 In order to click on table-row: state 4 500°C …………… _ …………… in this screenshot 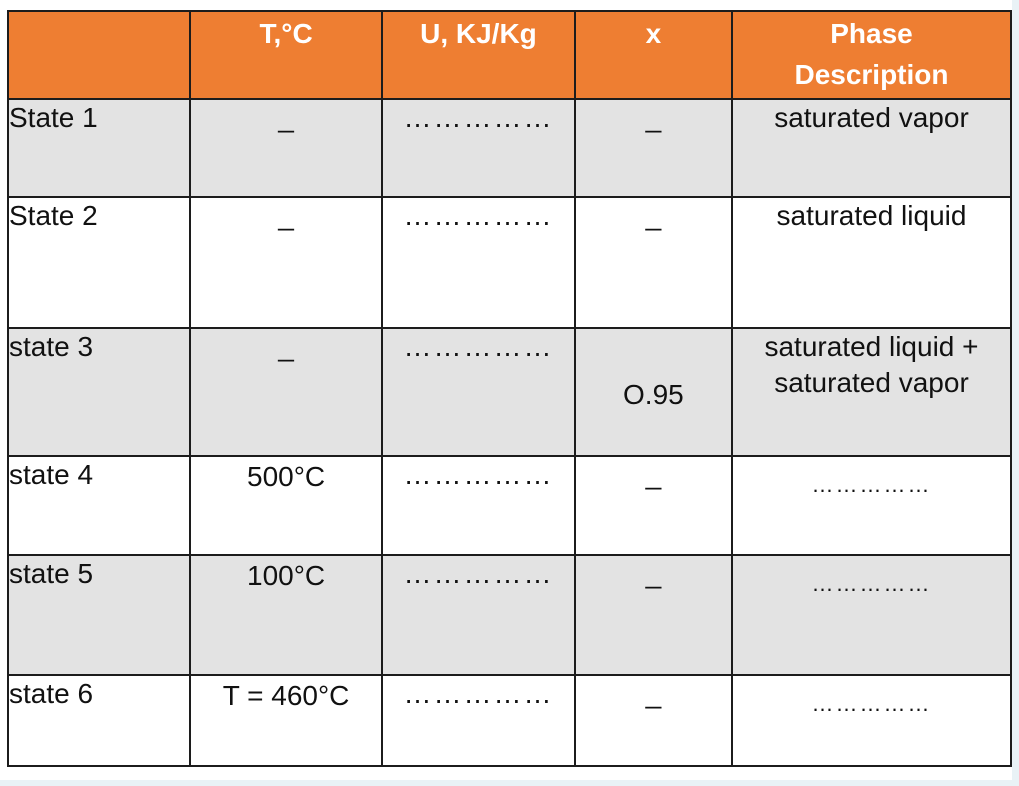, I will do `click(509, 505)`.